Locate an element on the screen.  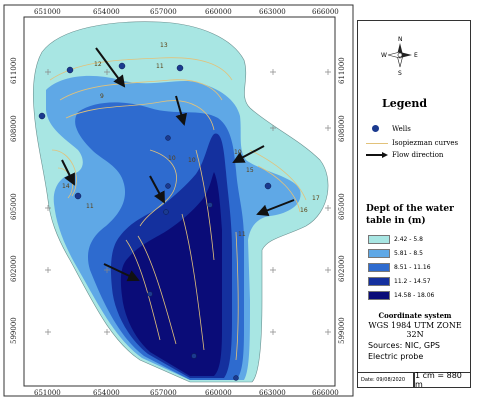
y-tick-right: 608000 is located at coordinates (342, 128).